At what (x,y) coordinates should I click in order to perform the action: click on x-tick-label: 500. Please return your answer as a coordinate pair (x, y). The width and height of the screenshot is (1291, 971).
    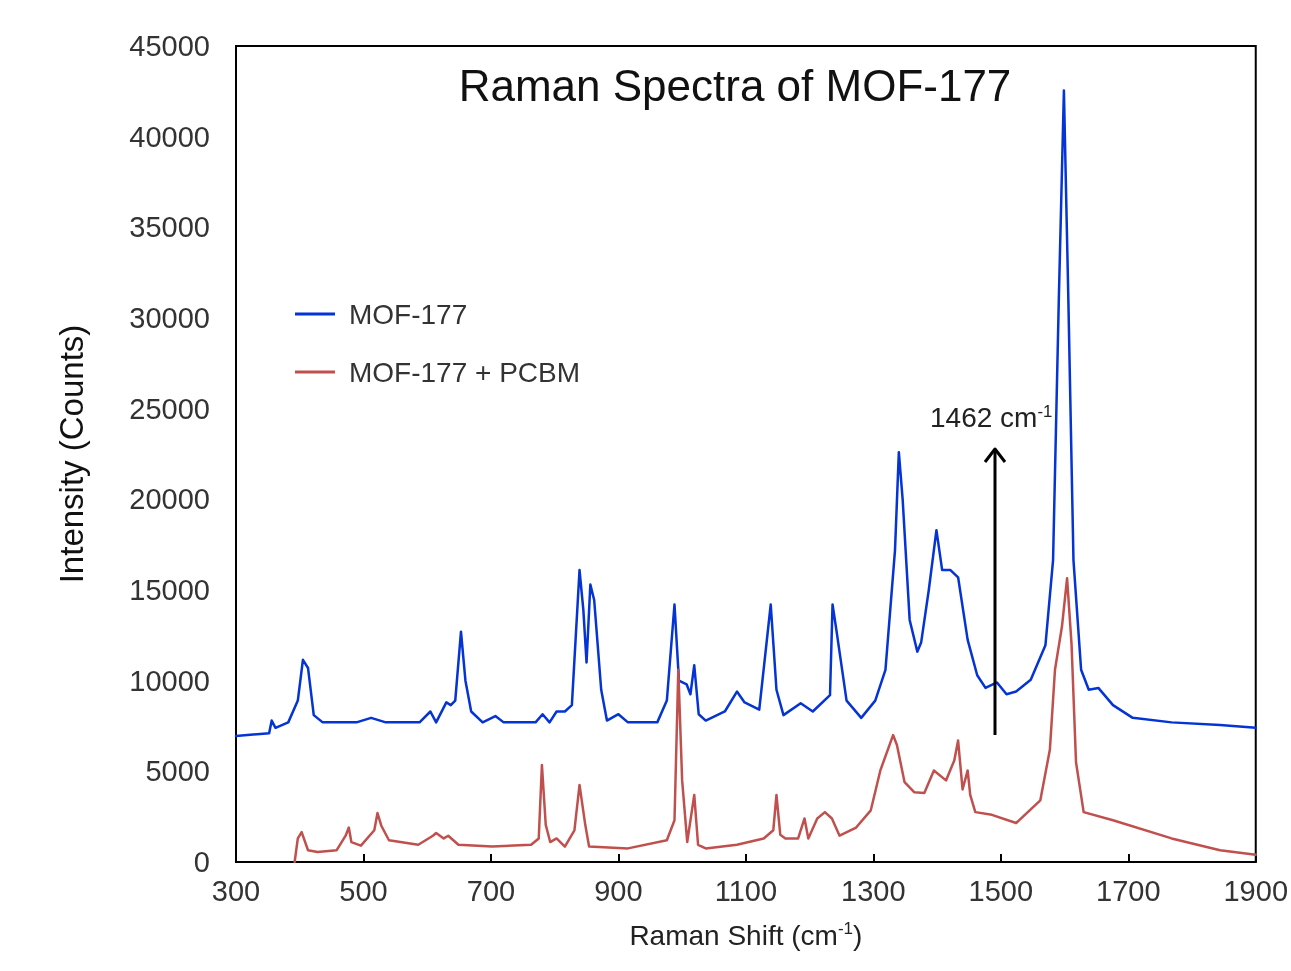
    Looking at the image, I should click on (363, 890).